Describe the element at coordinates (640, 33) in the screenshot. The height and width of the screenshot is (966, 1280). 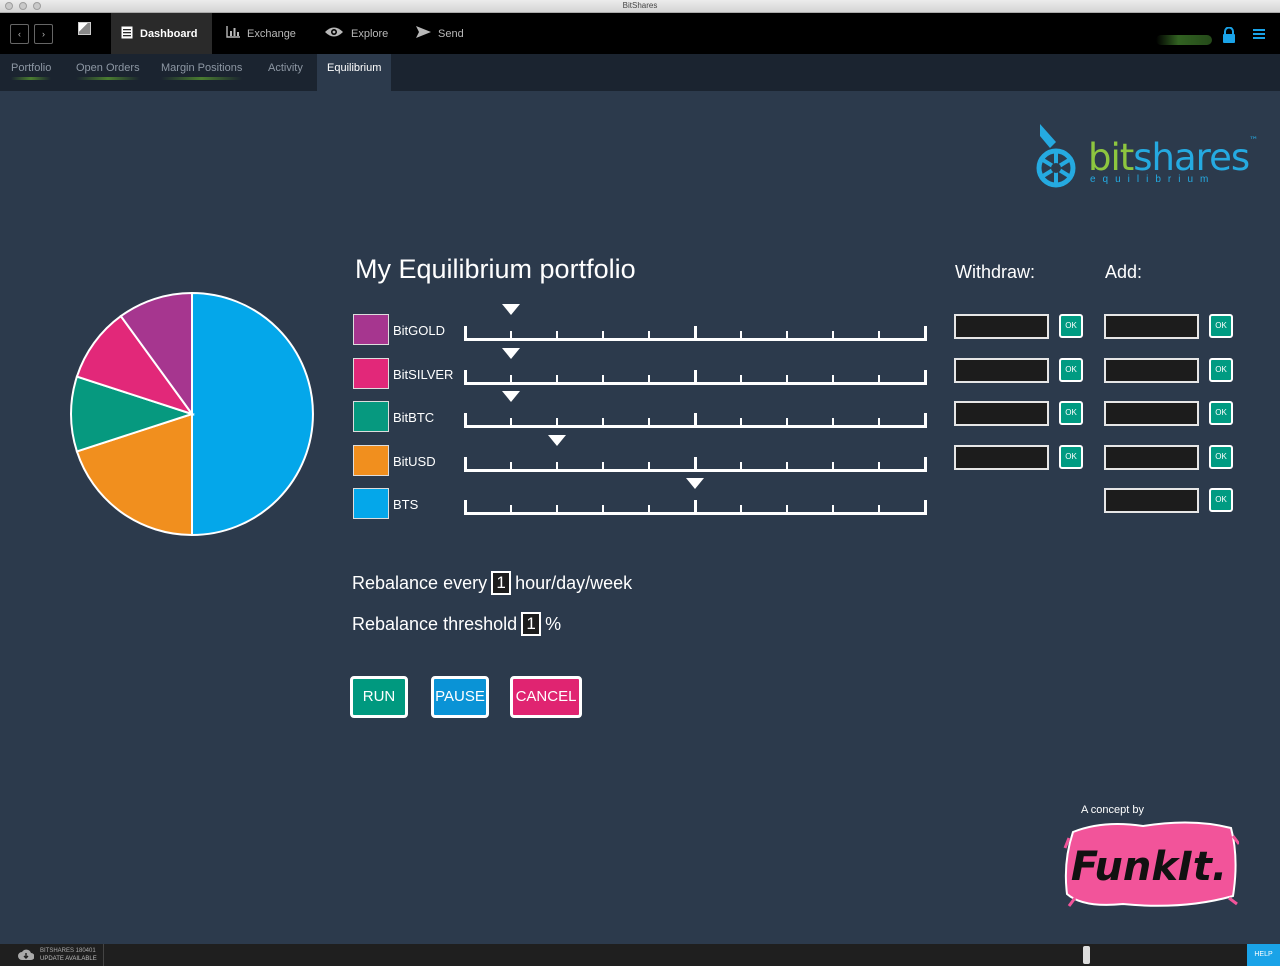
I see `top-navigation: ‹ › Dashboard Exchange Explore Send` at that location.